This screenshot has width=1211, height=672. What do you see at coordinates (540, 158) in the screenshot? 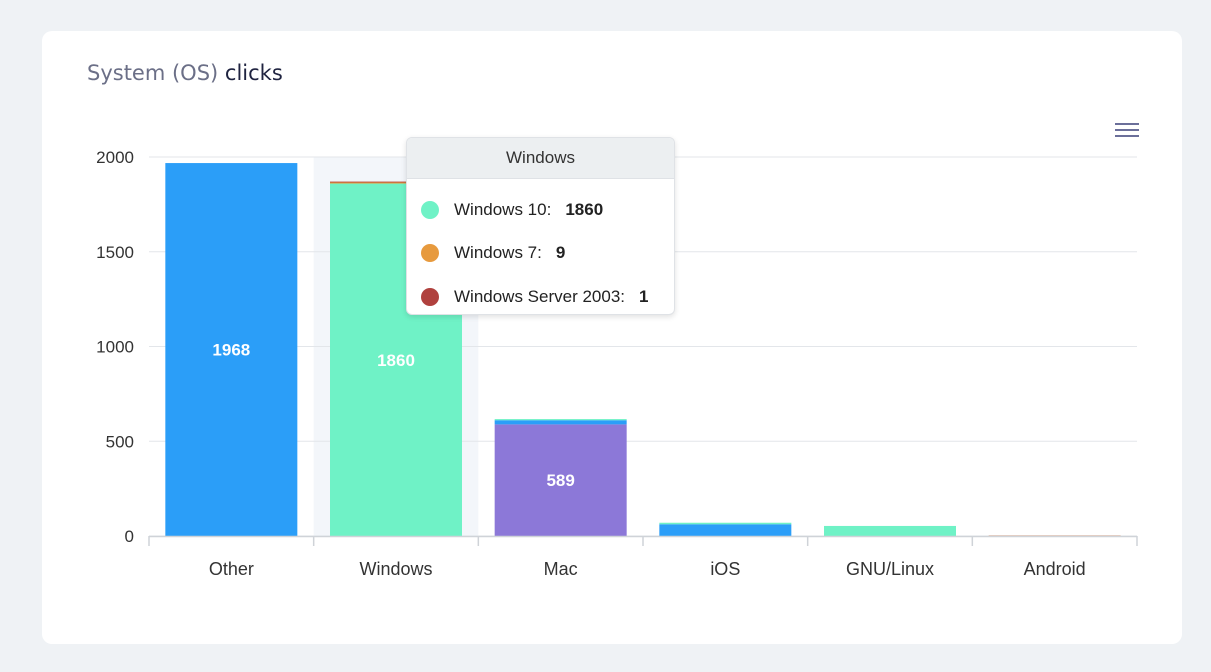
I see `tooltip-title: Windows` at bounding box center [540, 158].